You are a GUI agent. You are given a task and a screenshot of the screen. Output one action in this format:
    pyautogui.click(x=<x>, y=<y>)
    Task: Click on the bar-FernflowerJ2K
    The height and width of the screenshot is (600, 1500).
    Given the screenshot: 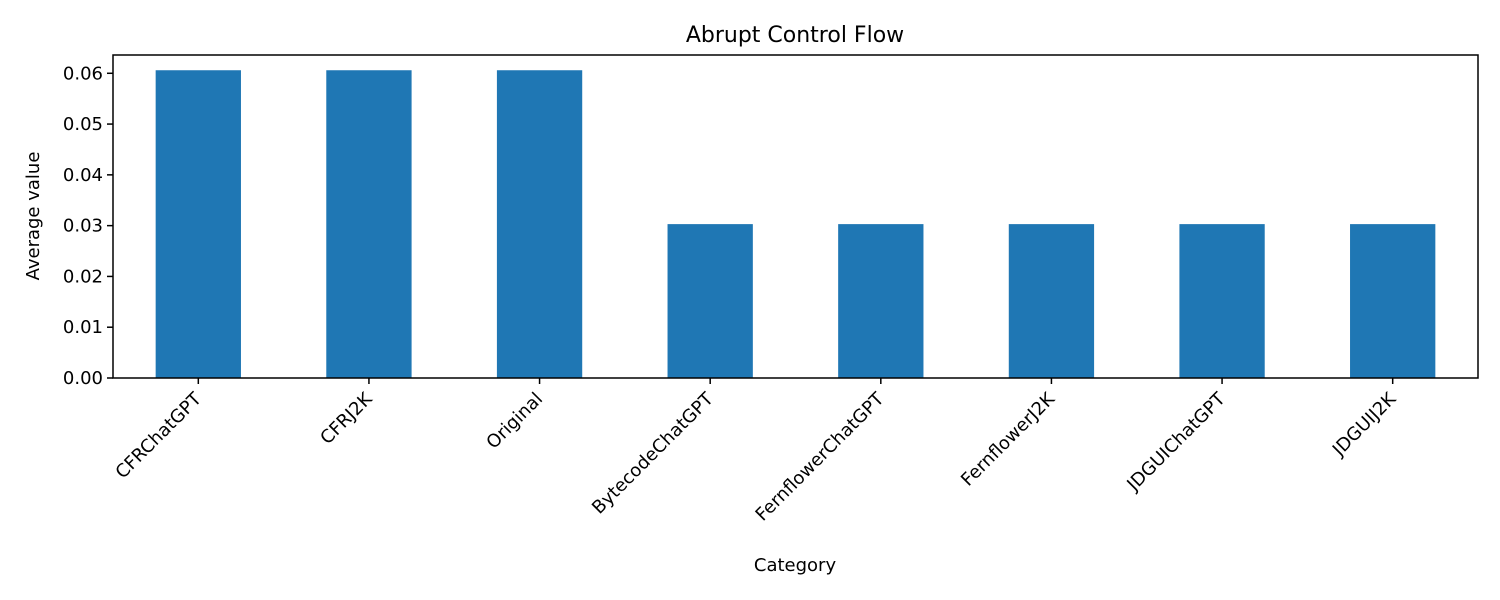 What is the action you would take?
    pyautogui.click(x=1051, y=301)
    